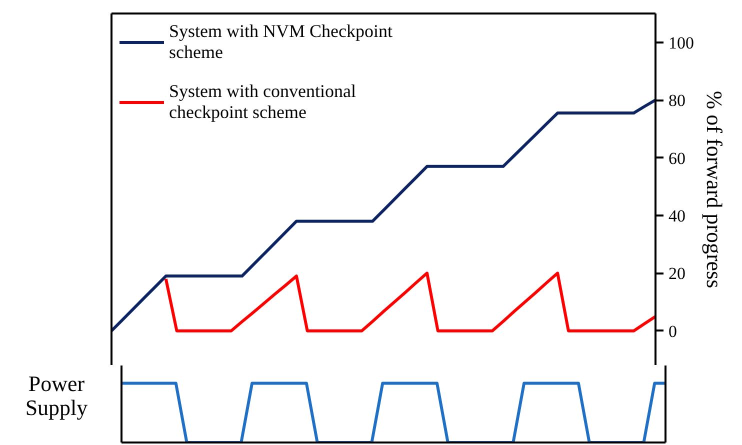 This screenshot has width=742, height=445. What do you see at coordinates (56, 395) in the screenshot?
I see `y-axis-title: Power Supply` at bounding box center [56, 395].